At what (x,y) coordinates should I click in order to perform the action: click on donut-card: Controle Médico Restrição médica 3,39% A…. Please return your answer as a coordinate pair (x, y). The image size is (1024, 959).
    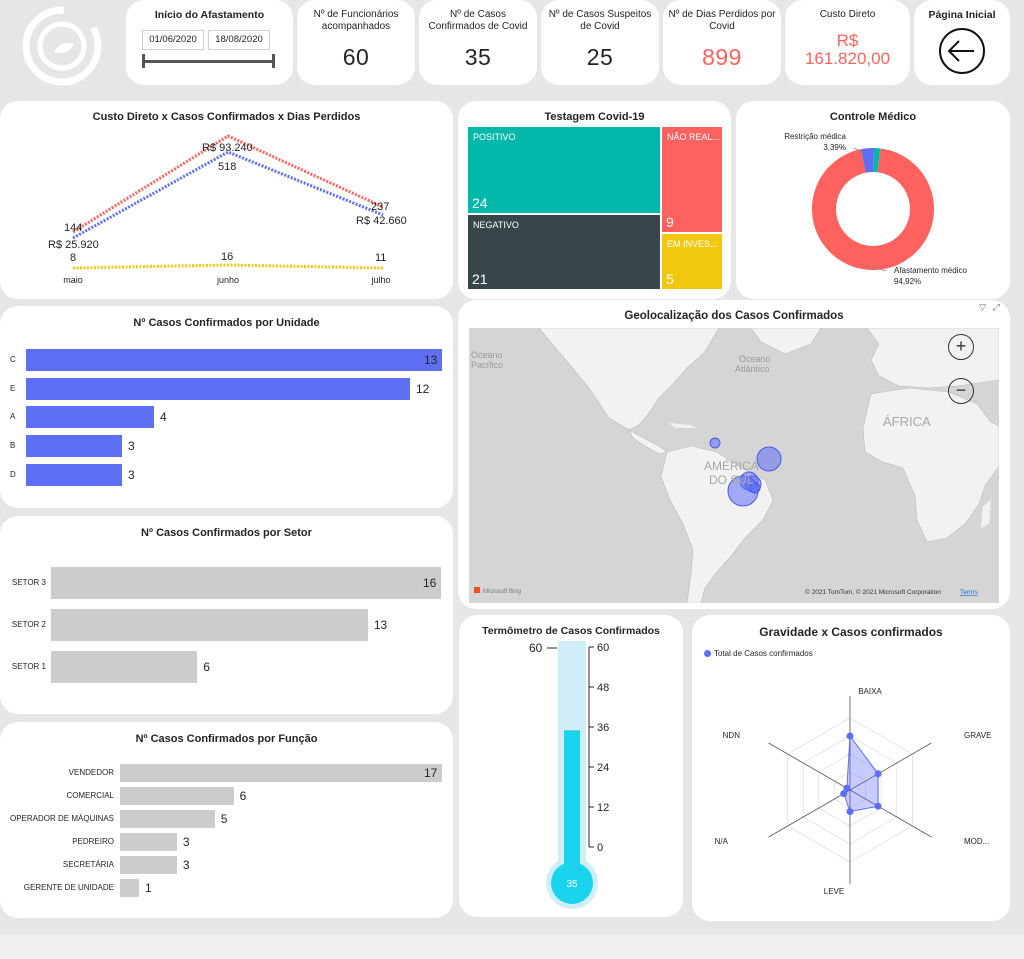
    Looking at the image, I should click on (873, 200).